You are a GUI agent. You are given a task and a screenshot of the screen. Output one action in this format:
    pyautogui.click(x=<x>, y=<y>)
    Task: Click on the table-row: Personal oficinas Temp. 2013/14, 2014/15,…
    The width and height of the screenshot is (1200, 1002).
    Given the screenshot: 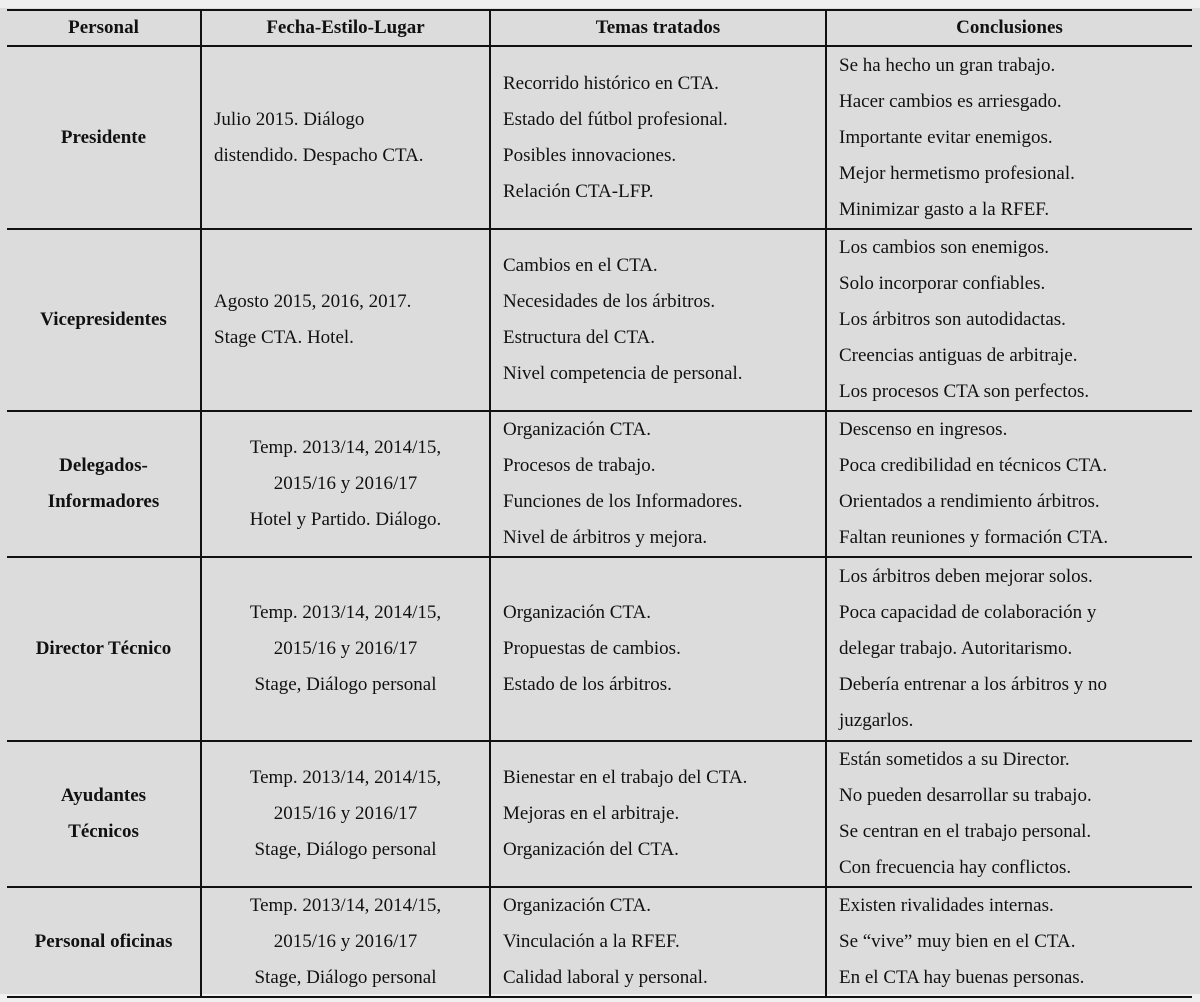 What is the action you would take?
    pyautogui.click(x=599, y=942)
    